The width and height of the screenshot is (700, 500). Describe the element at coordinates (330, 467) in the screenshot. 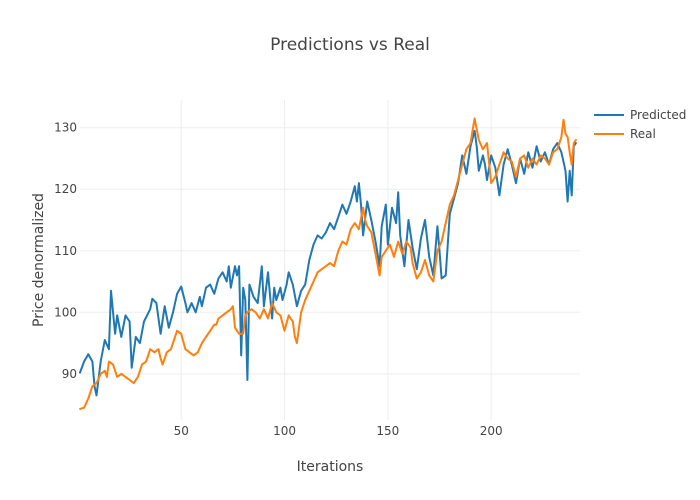

I see `x-axis-title: Iterations` at that location.